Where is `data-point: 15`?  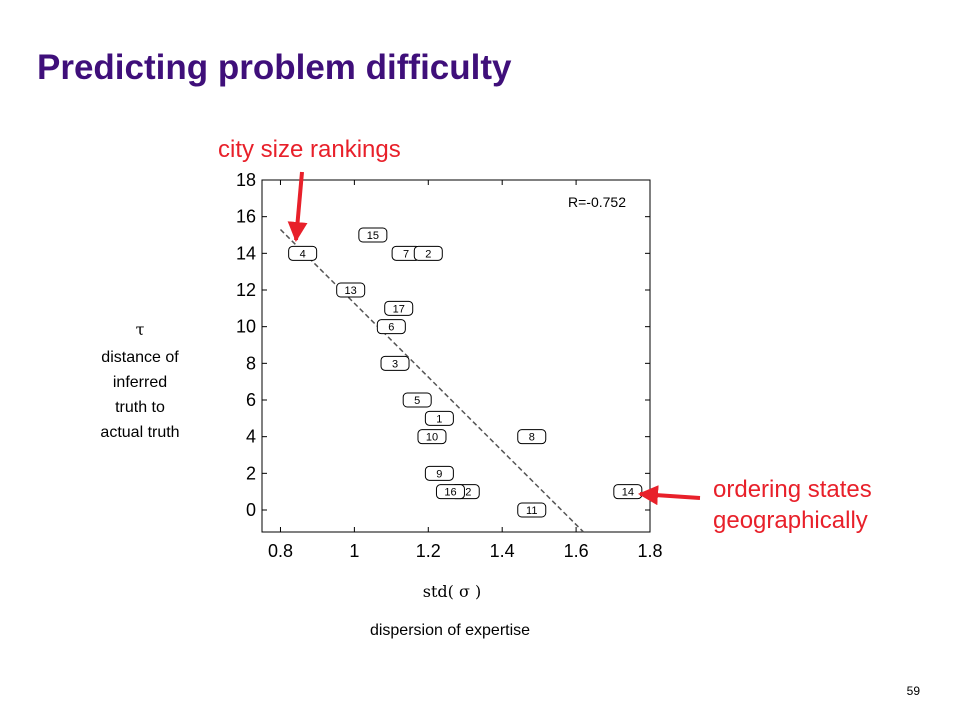
data-point: 15 is located at coordinates (373, 235).